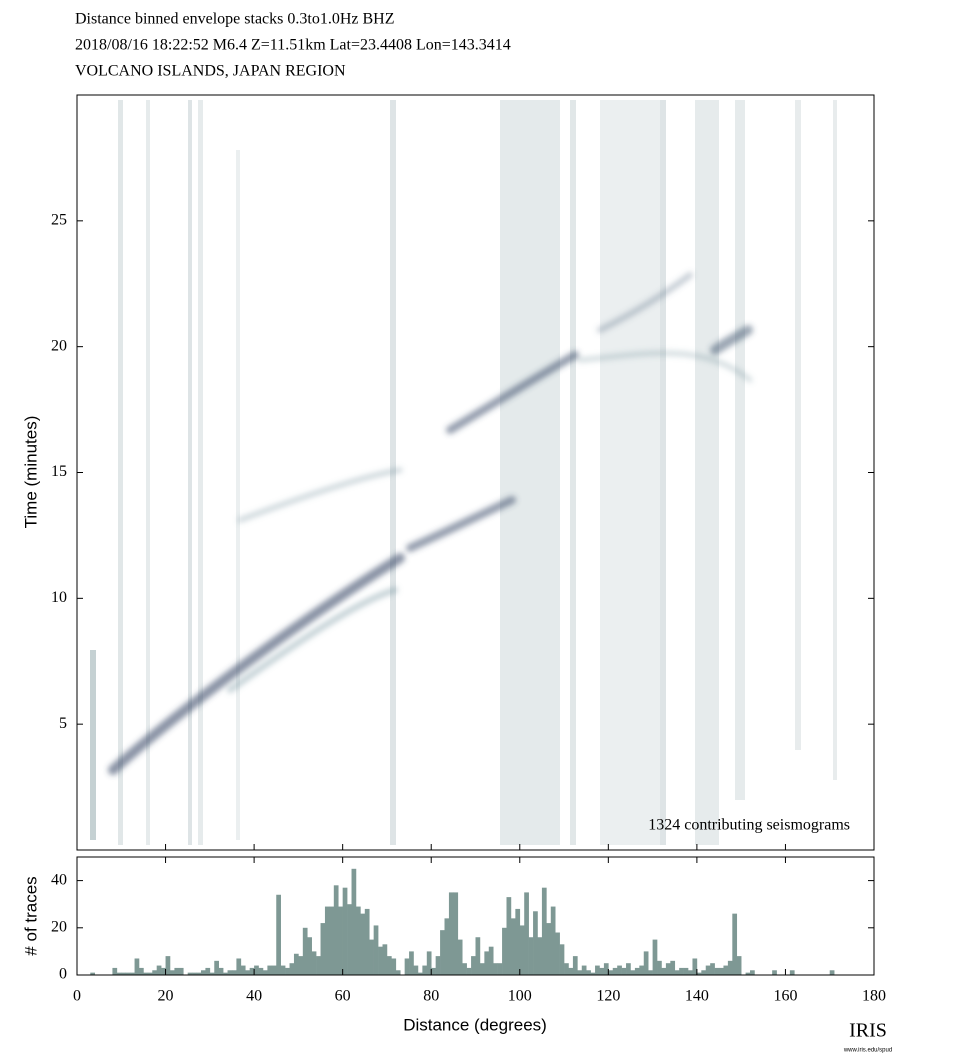 Image resolution: width=972 pixels, height=1060 pixels. Describe the element at coordinates (749, 825) in the screenshot. I see `annotation: 1324 contributing seismograms` at that location.